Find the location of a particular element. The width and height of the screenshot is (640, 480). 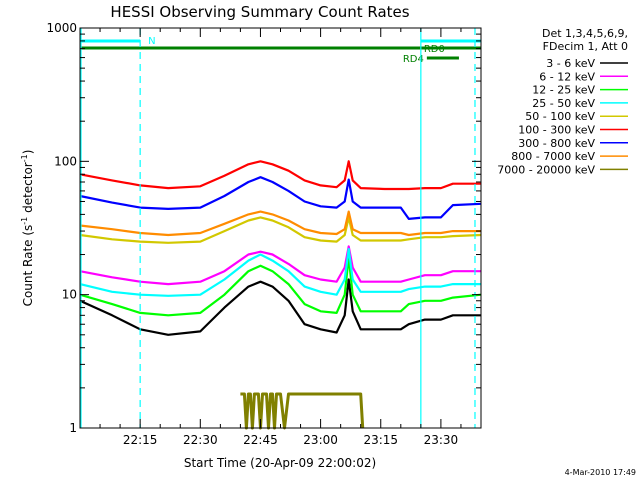

legend-label-1: 6 - 12 keV is located at coordinates (567, 76).